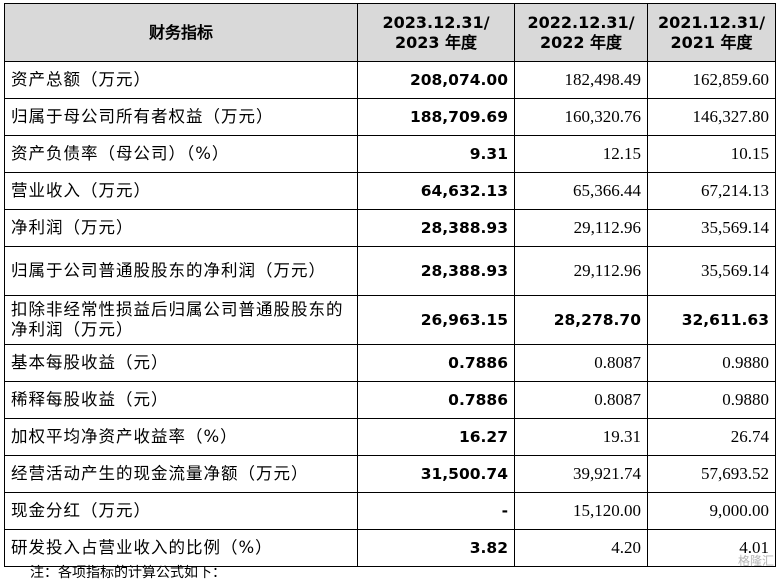  What do you see at coordinates (581, 437) in the screenshot?
I see `value-cell-2022: 19.31` at bounding box center [581, 437].